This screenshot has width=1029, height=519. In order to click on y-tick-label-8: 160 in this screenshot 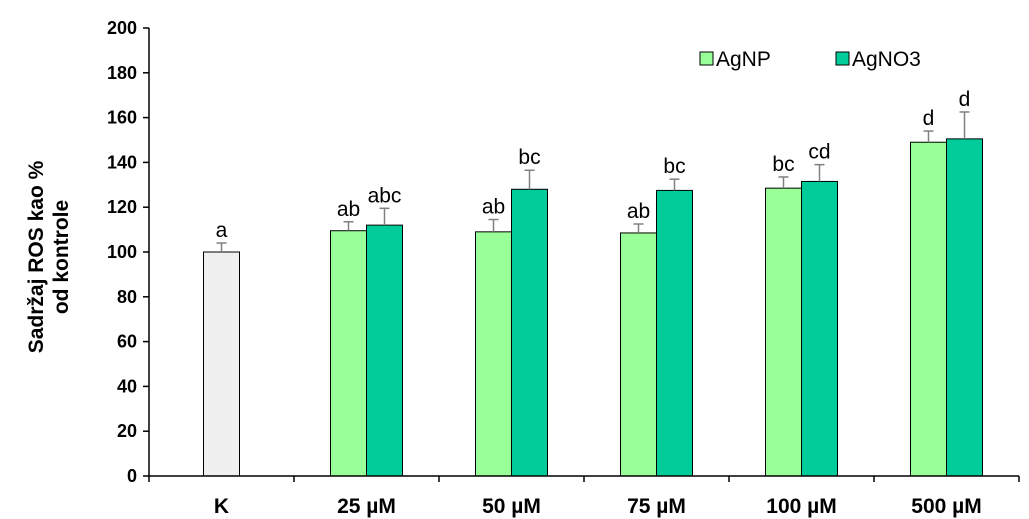, I will do `click(122, 118)`.